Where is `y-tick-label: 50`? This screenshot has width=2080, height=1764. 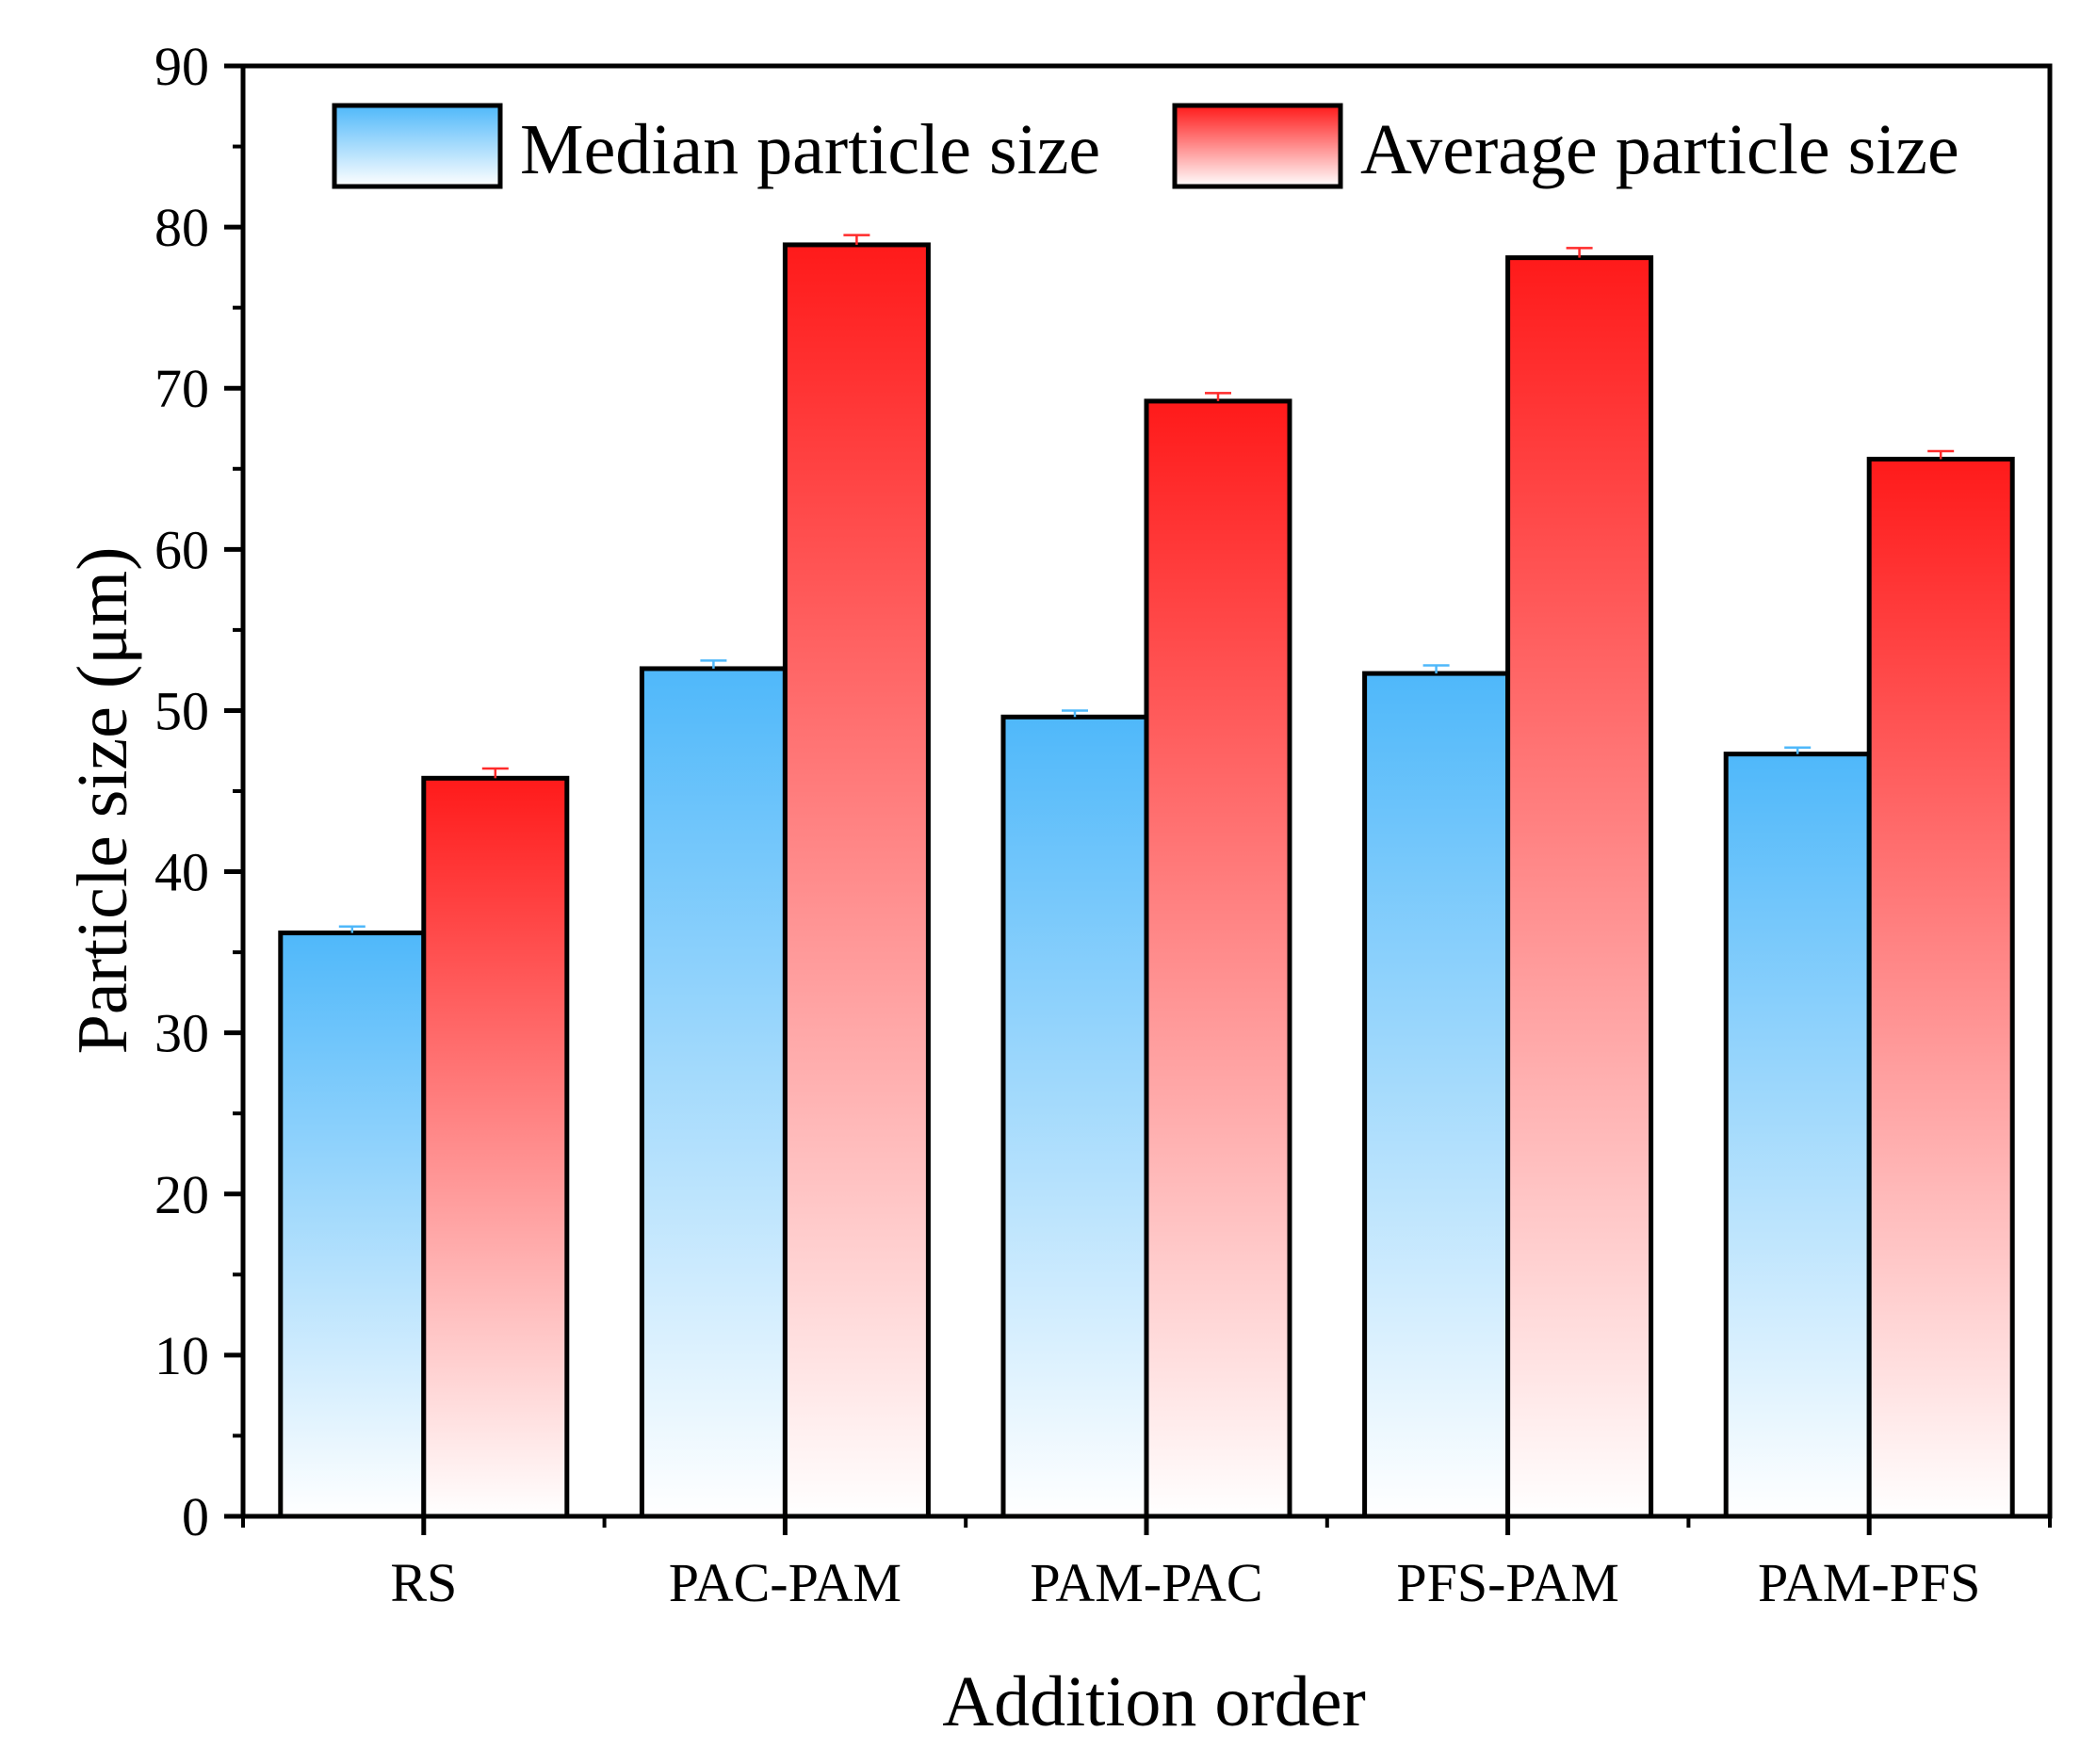
y-tick-label: 50 is located at coordinates (181, 710).